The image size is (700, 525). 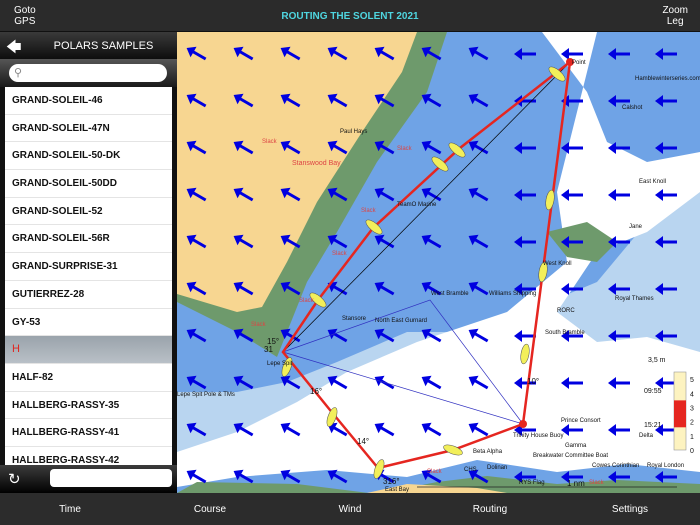 What do you see at coordinates (14, 479) in the screenshot?
I see `refresh-icon: ↻` at bounding box center [14, 479].